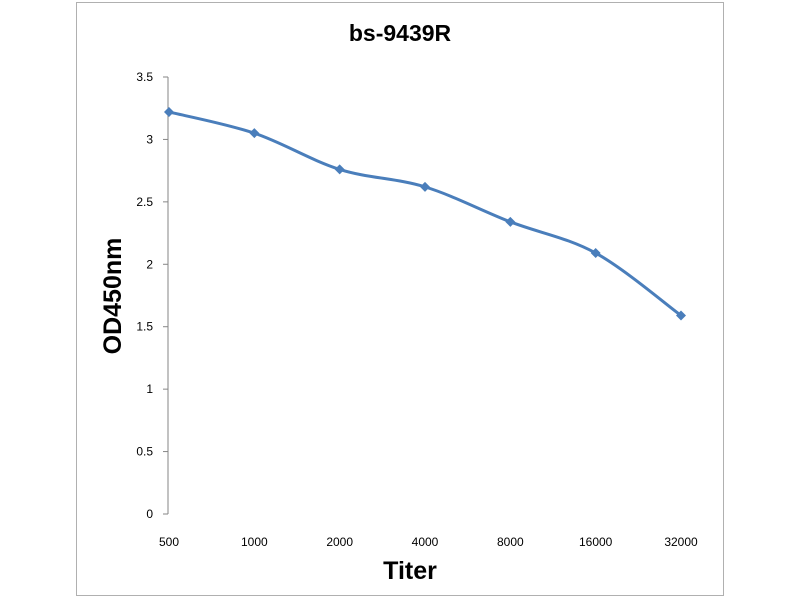 The height and width of the screenshot is (600, 800). Describe the element at coordinates (149, 389) in the screenshot. I see `y-tick-label: 1` at that location.